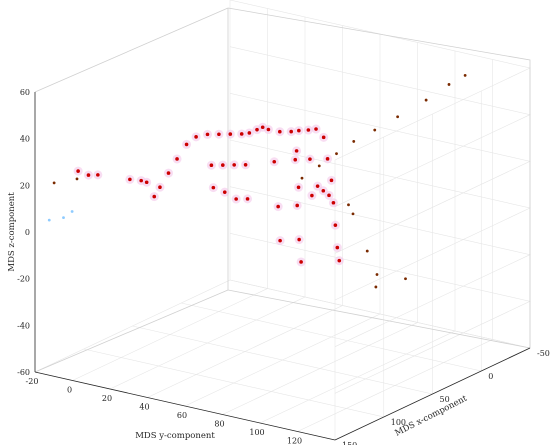 The image size is (550, 445). Describe the element at coordinates (175, 436) in the screenshot. I see `y-axis-label: MDS y-component` at that location.